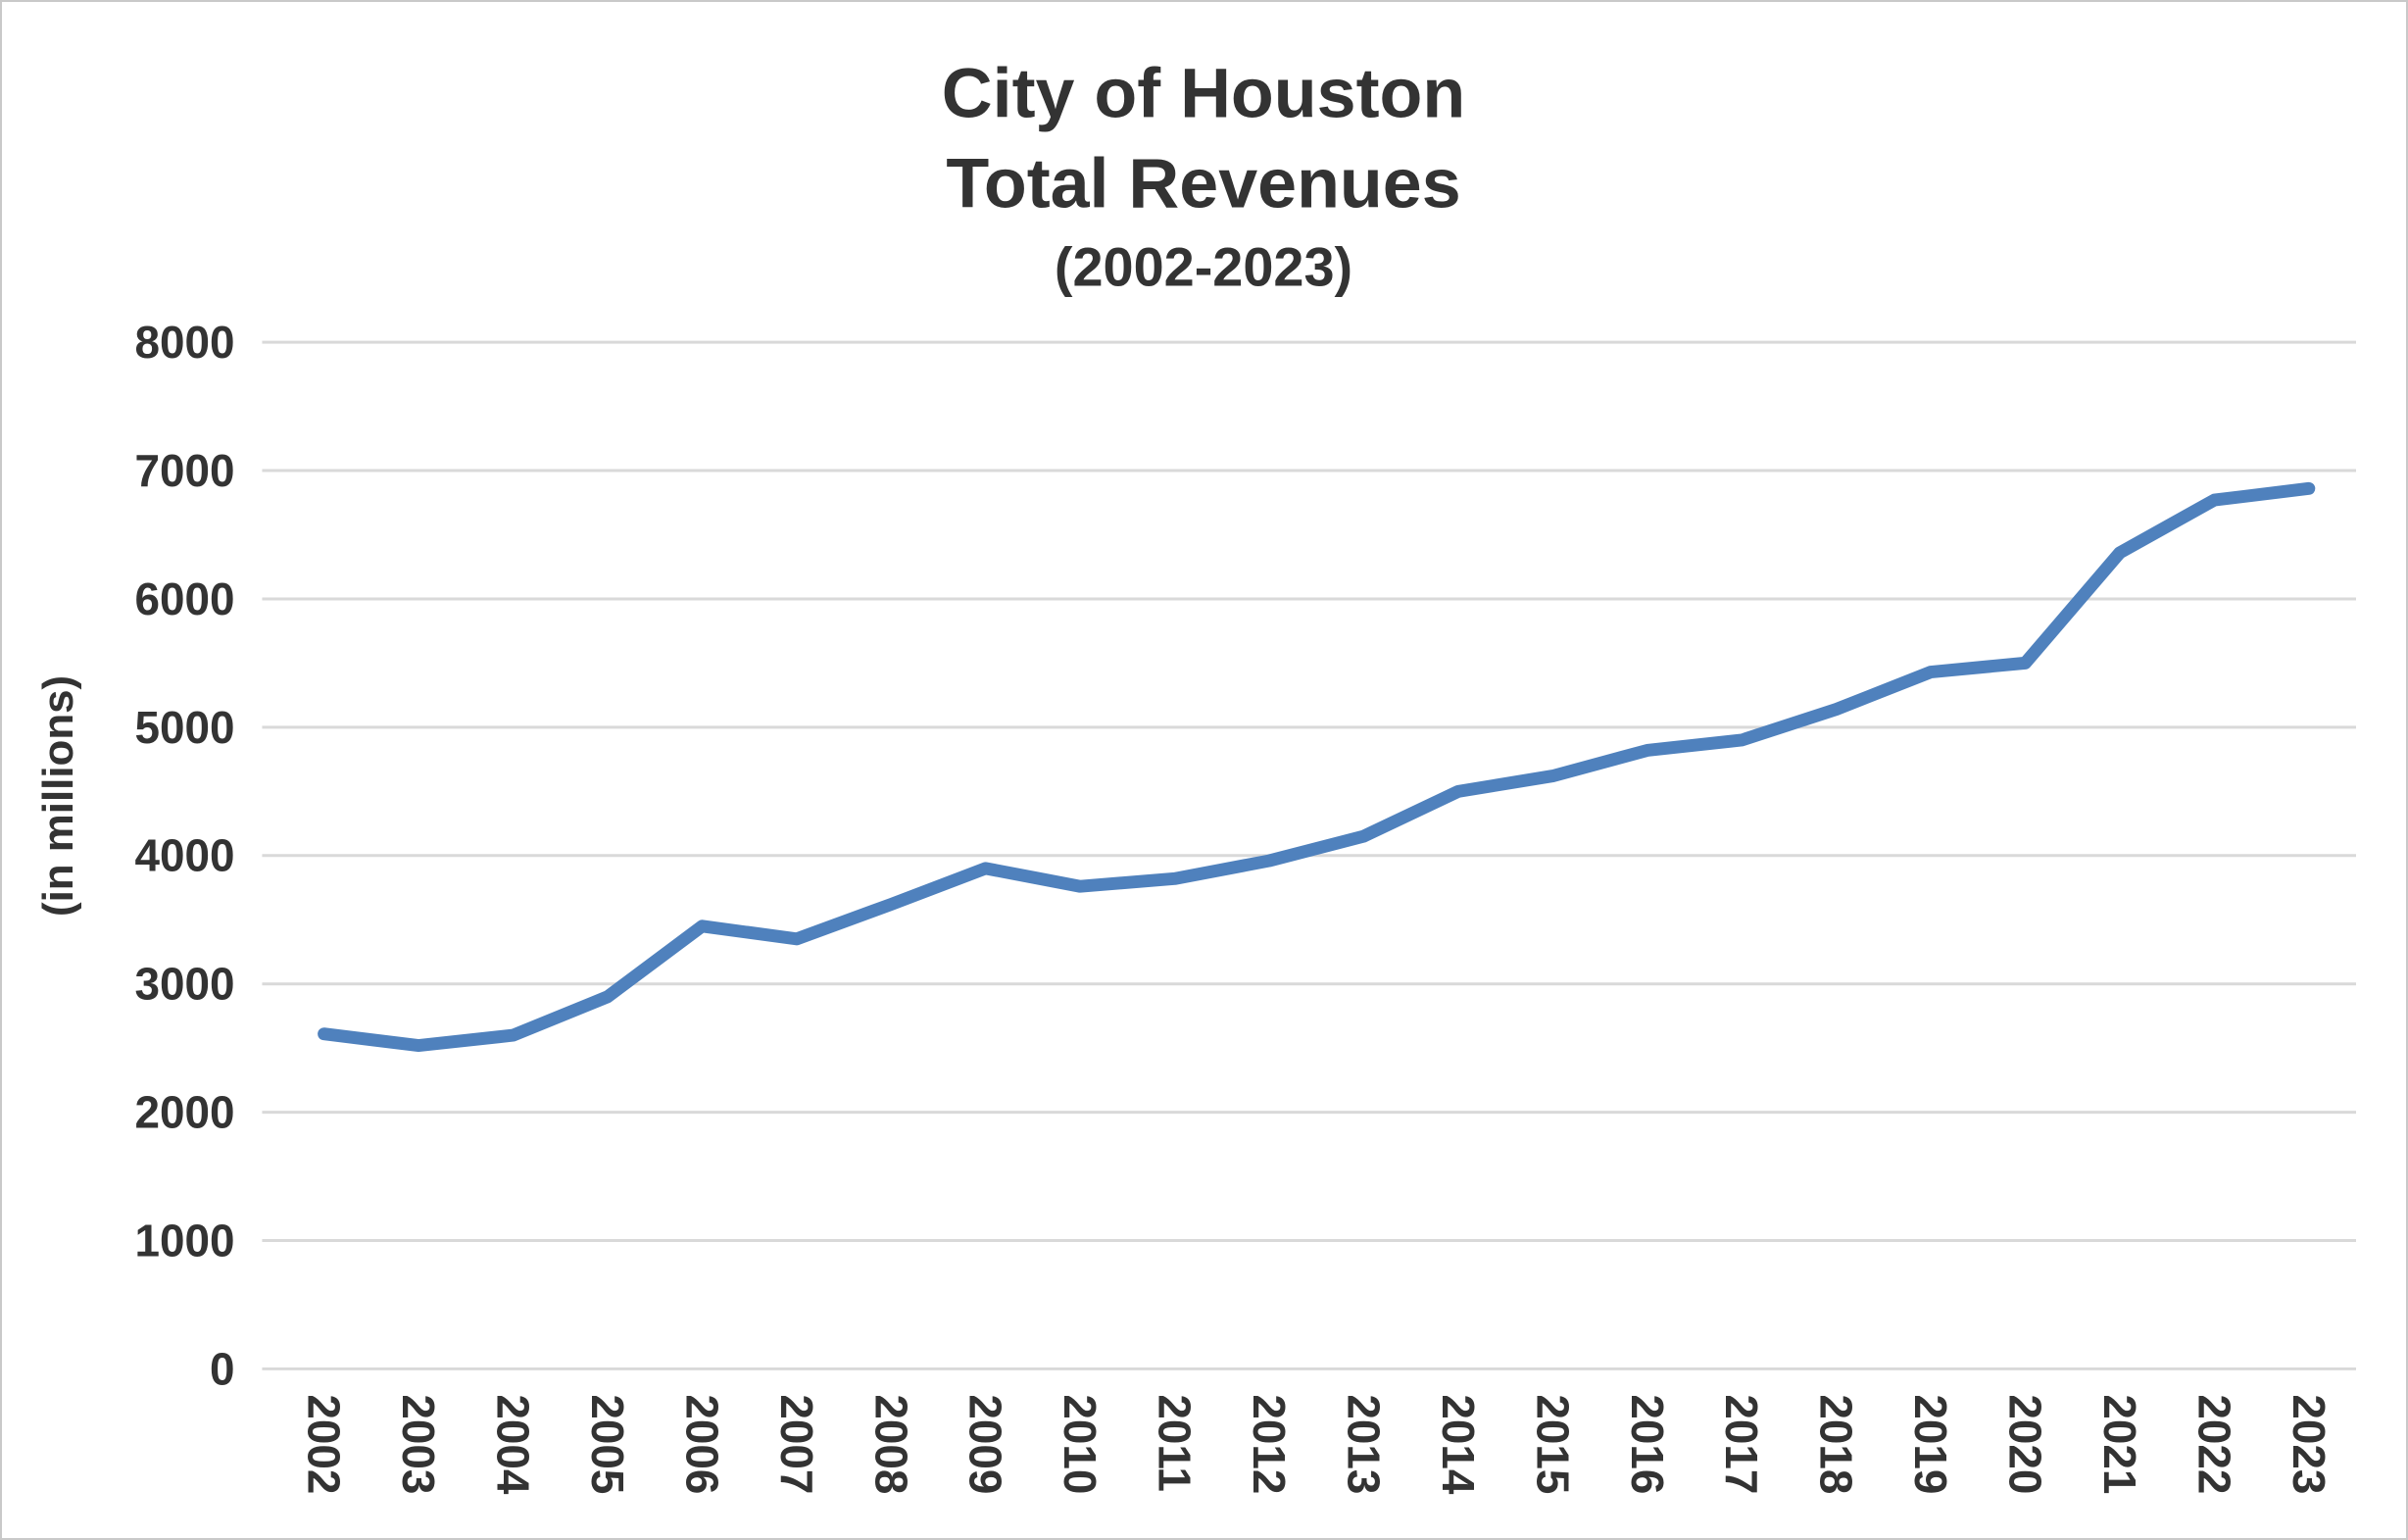 Image resolution: width=2408 pixels, height=1540 pixels. What do you see at coordinates (184, 1112) in the screenshot?
I see `y-tick-label: 2000` at bounding box center [184, 1112].